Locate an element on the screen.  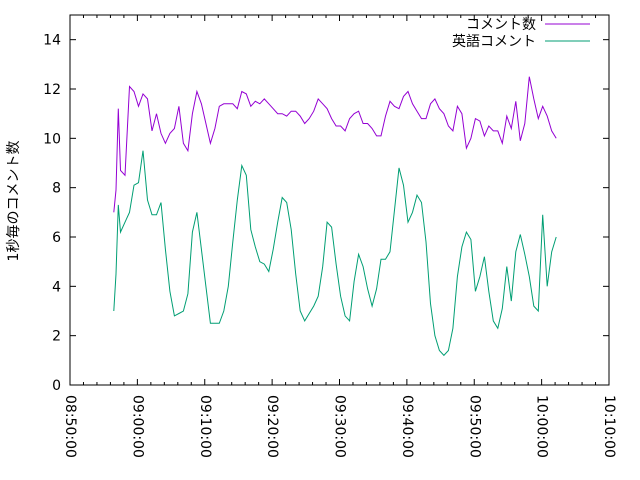
x-tick-label: 09:50:00 is located at coordinates (474, 426).